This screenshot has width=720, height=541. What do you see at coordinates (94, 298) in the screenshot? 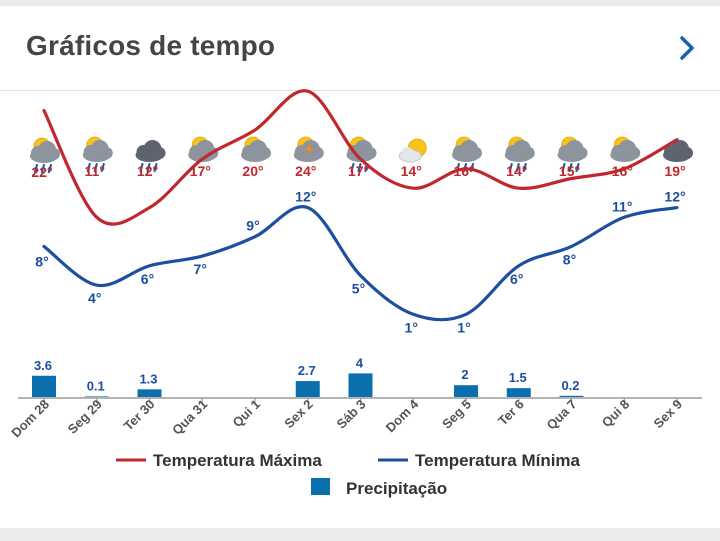
I see `min-temp-label: 4°` at bounding box center [94, 298].